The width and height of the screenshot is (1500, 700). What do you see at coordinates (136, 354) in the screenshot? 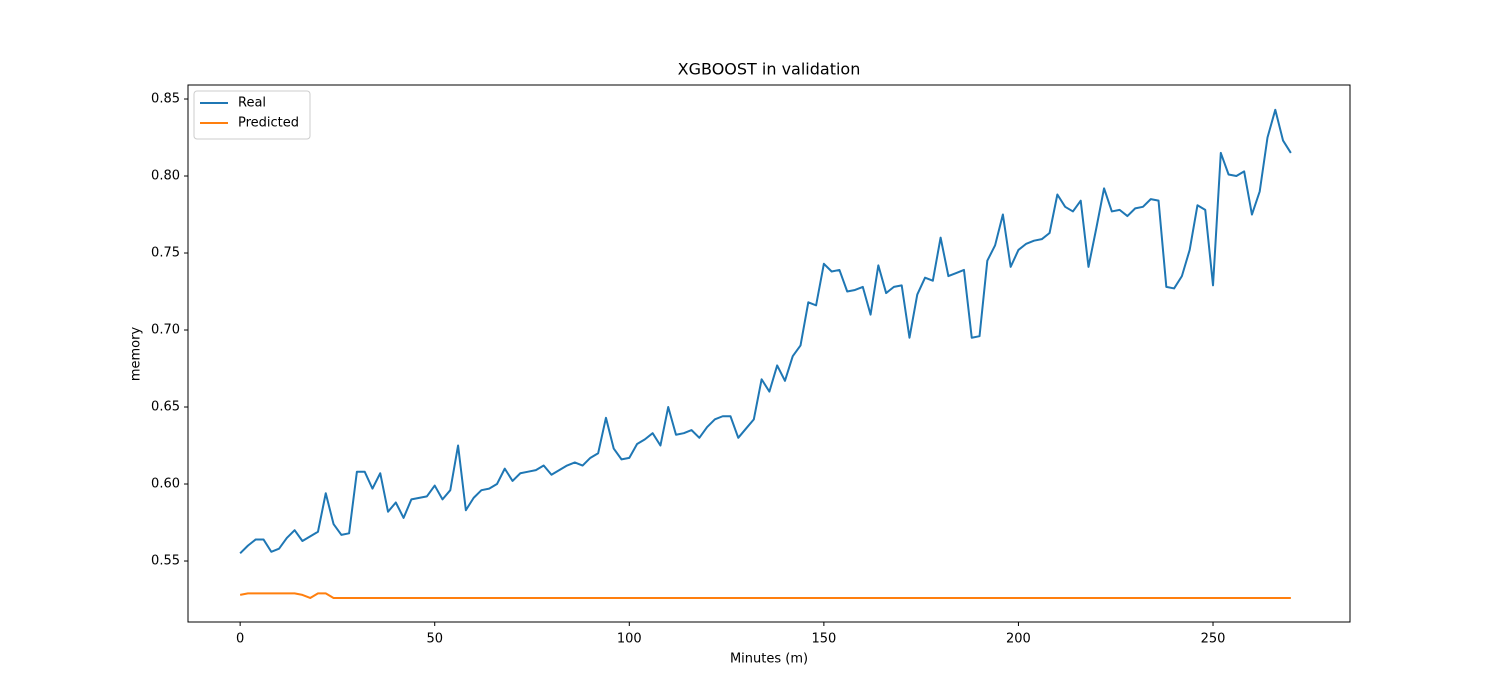
I see `y-axis-label: memory` at bounding box center [136, 354].